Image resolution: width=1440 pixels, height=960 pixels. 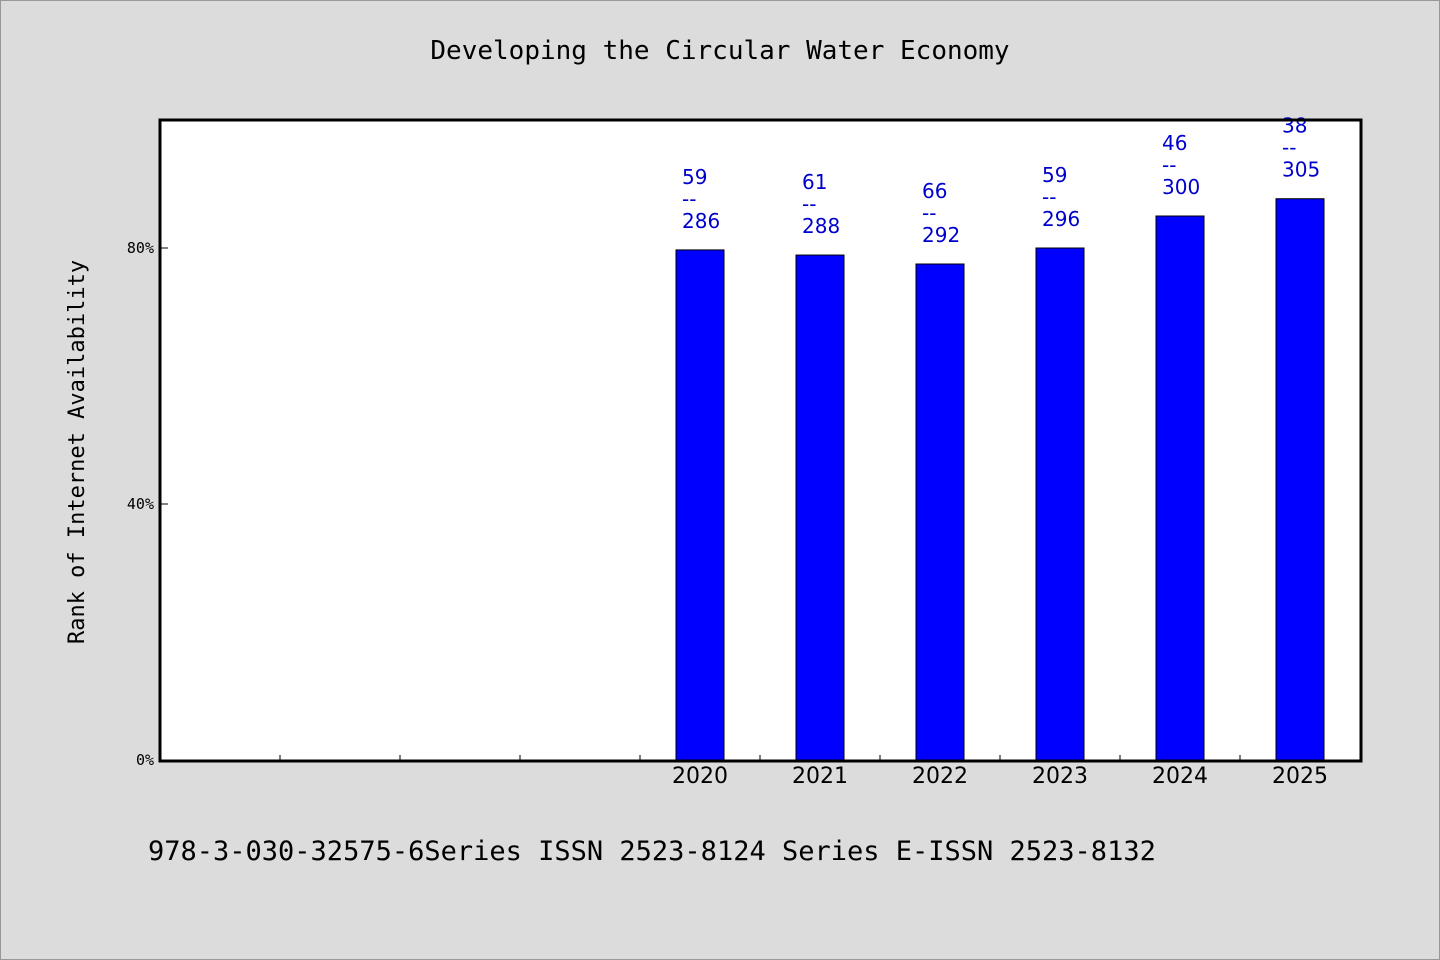 I want to click on bar-2024, so click(x=1180, y=488).